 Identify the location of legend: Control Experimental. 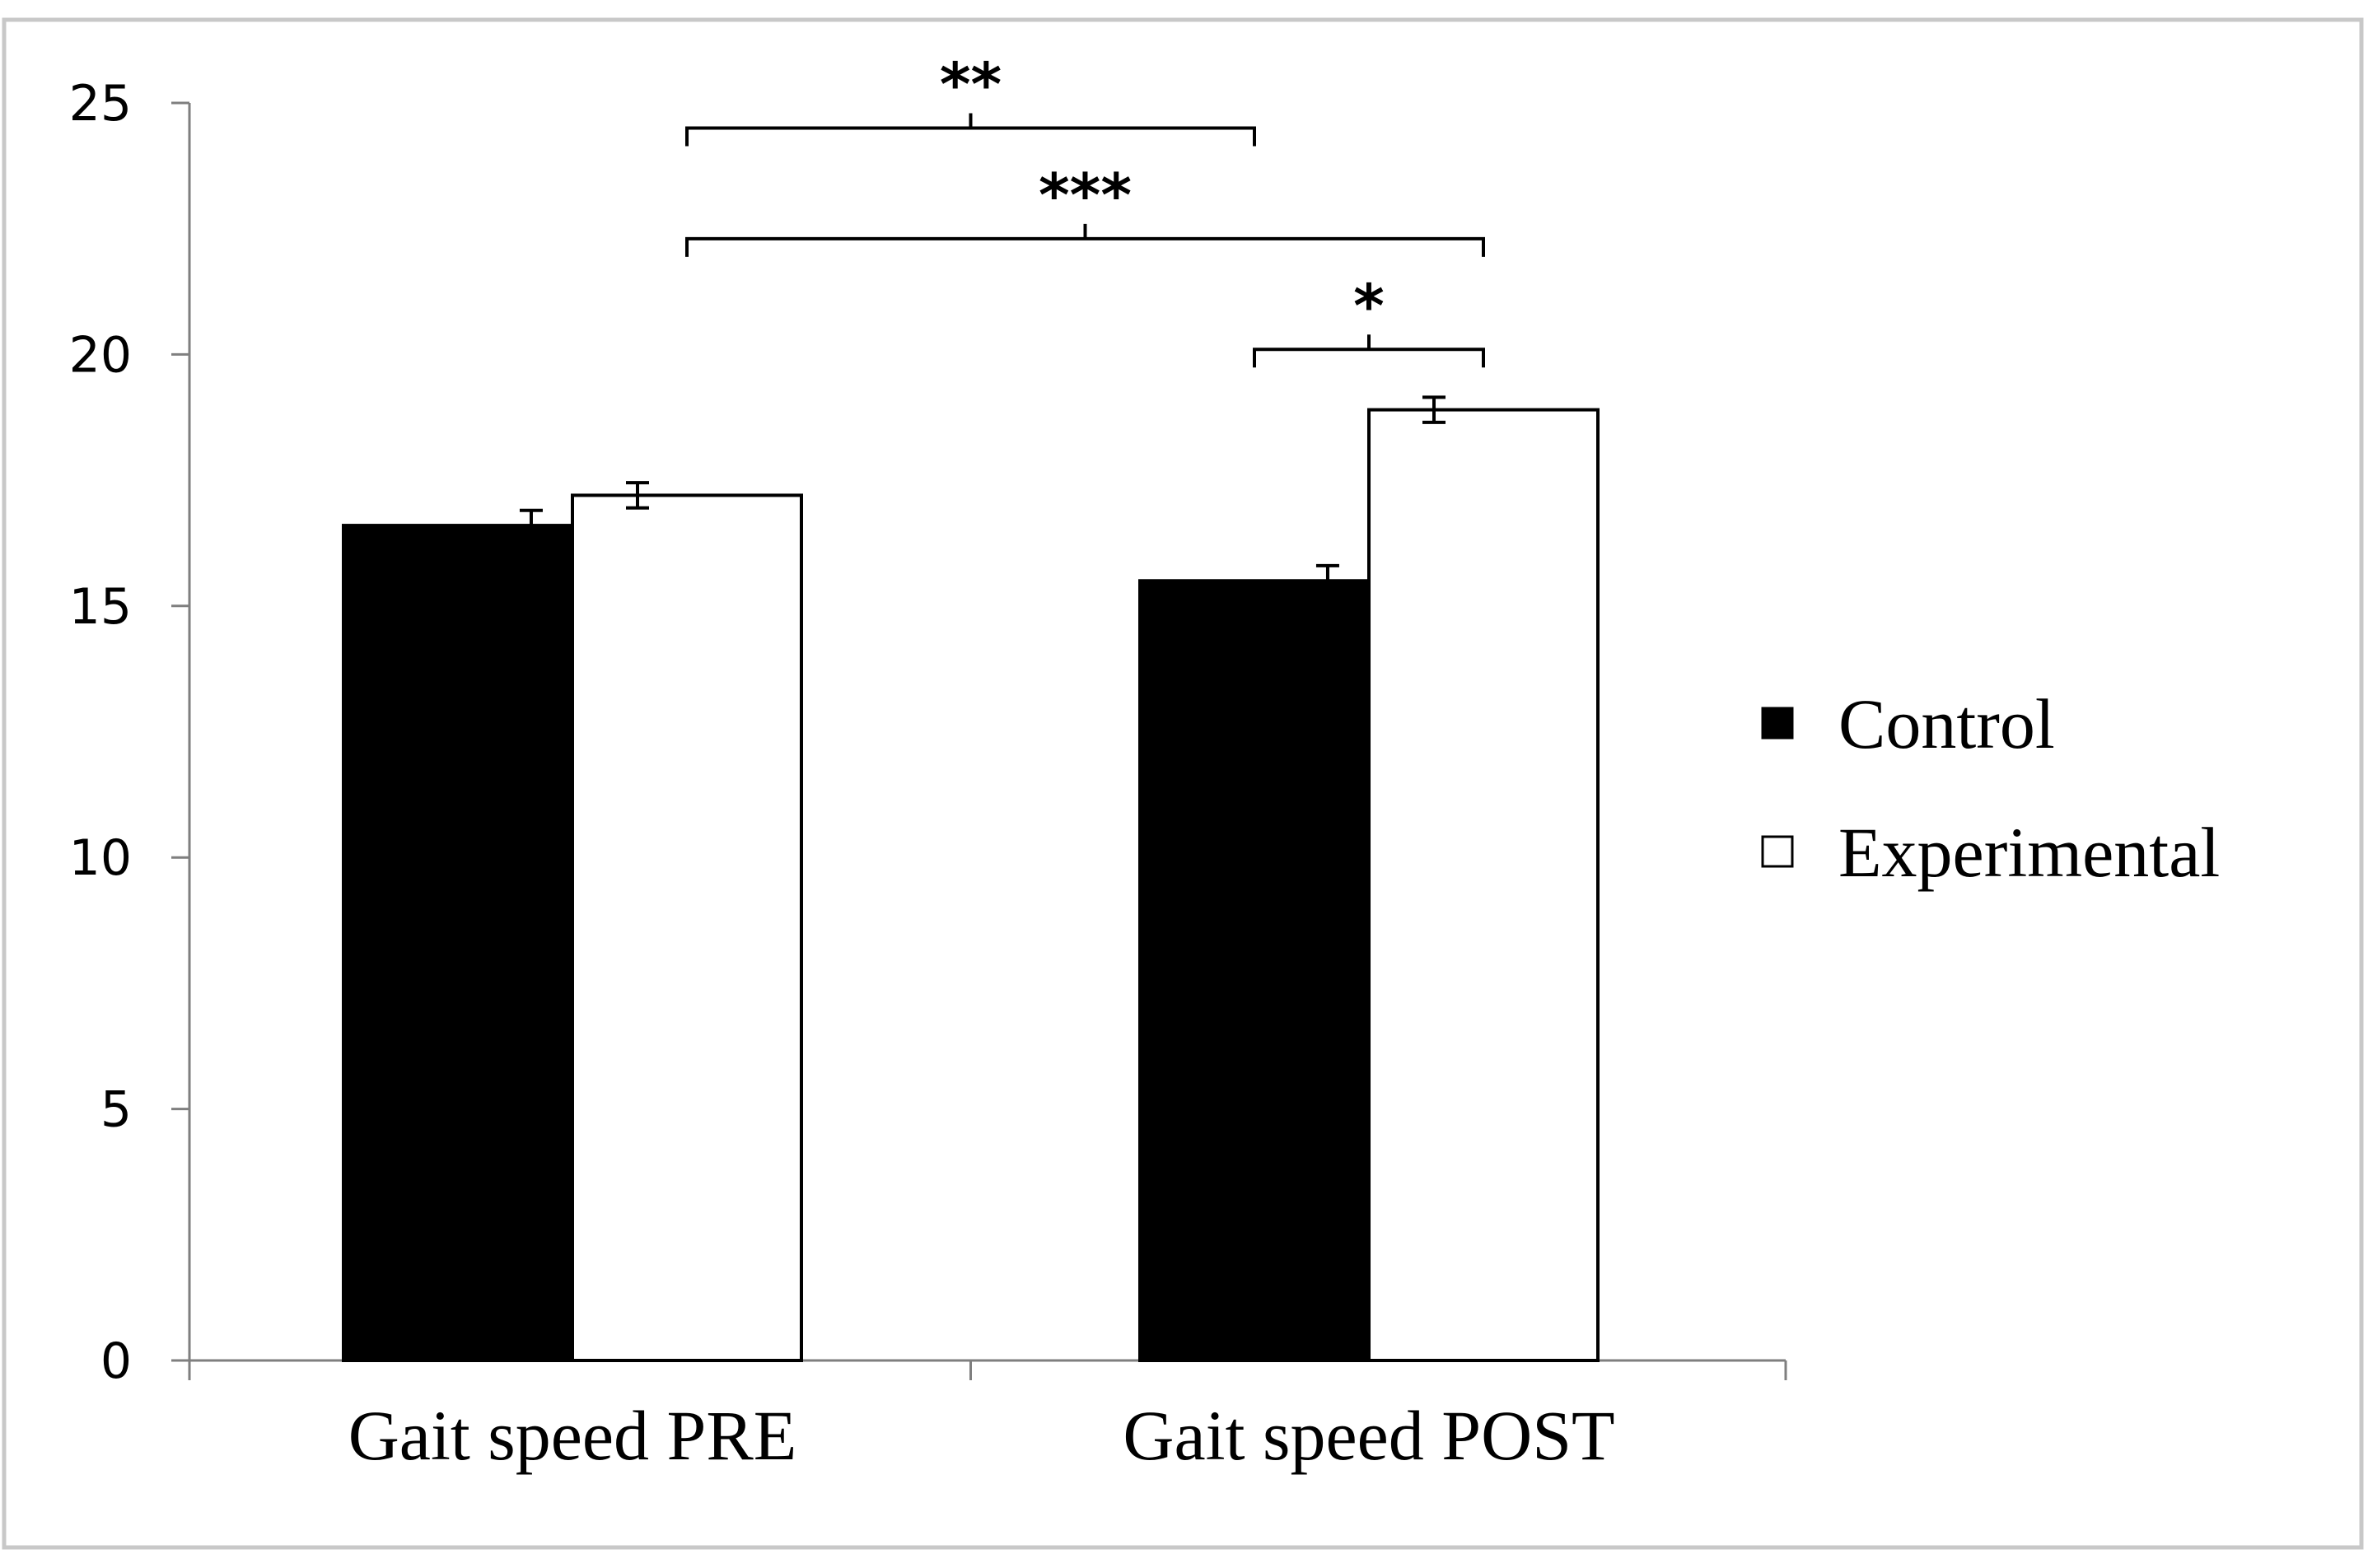
(1990, 788).